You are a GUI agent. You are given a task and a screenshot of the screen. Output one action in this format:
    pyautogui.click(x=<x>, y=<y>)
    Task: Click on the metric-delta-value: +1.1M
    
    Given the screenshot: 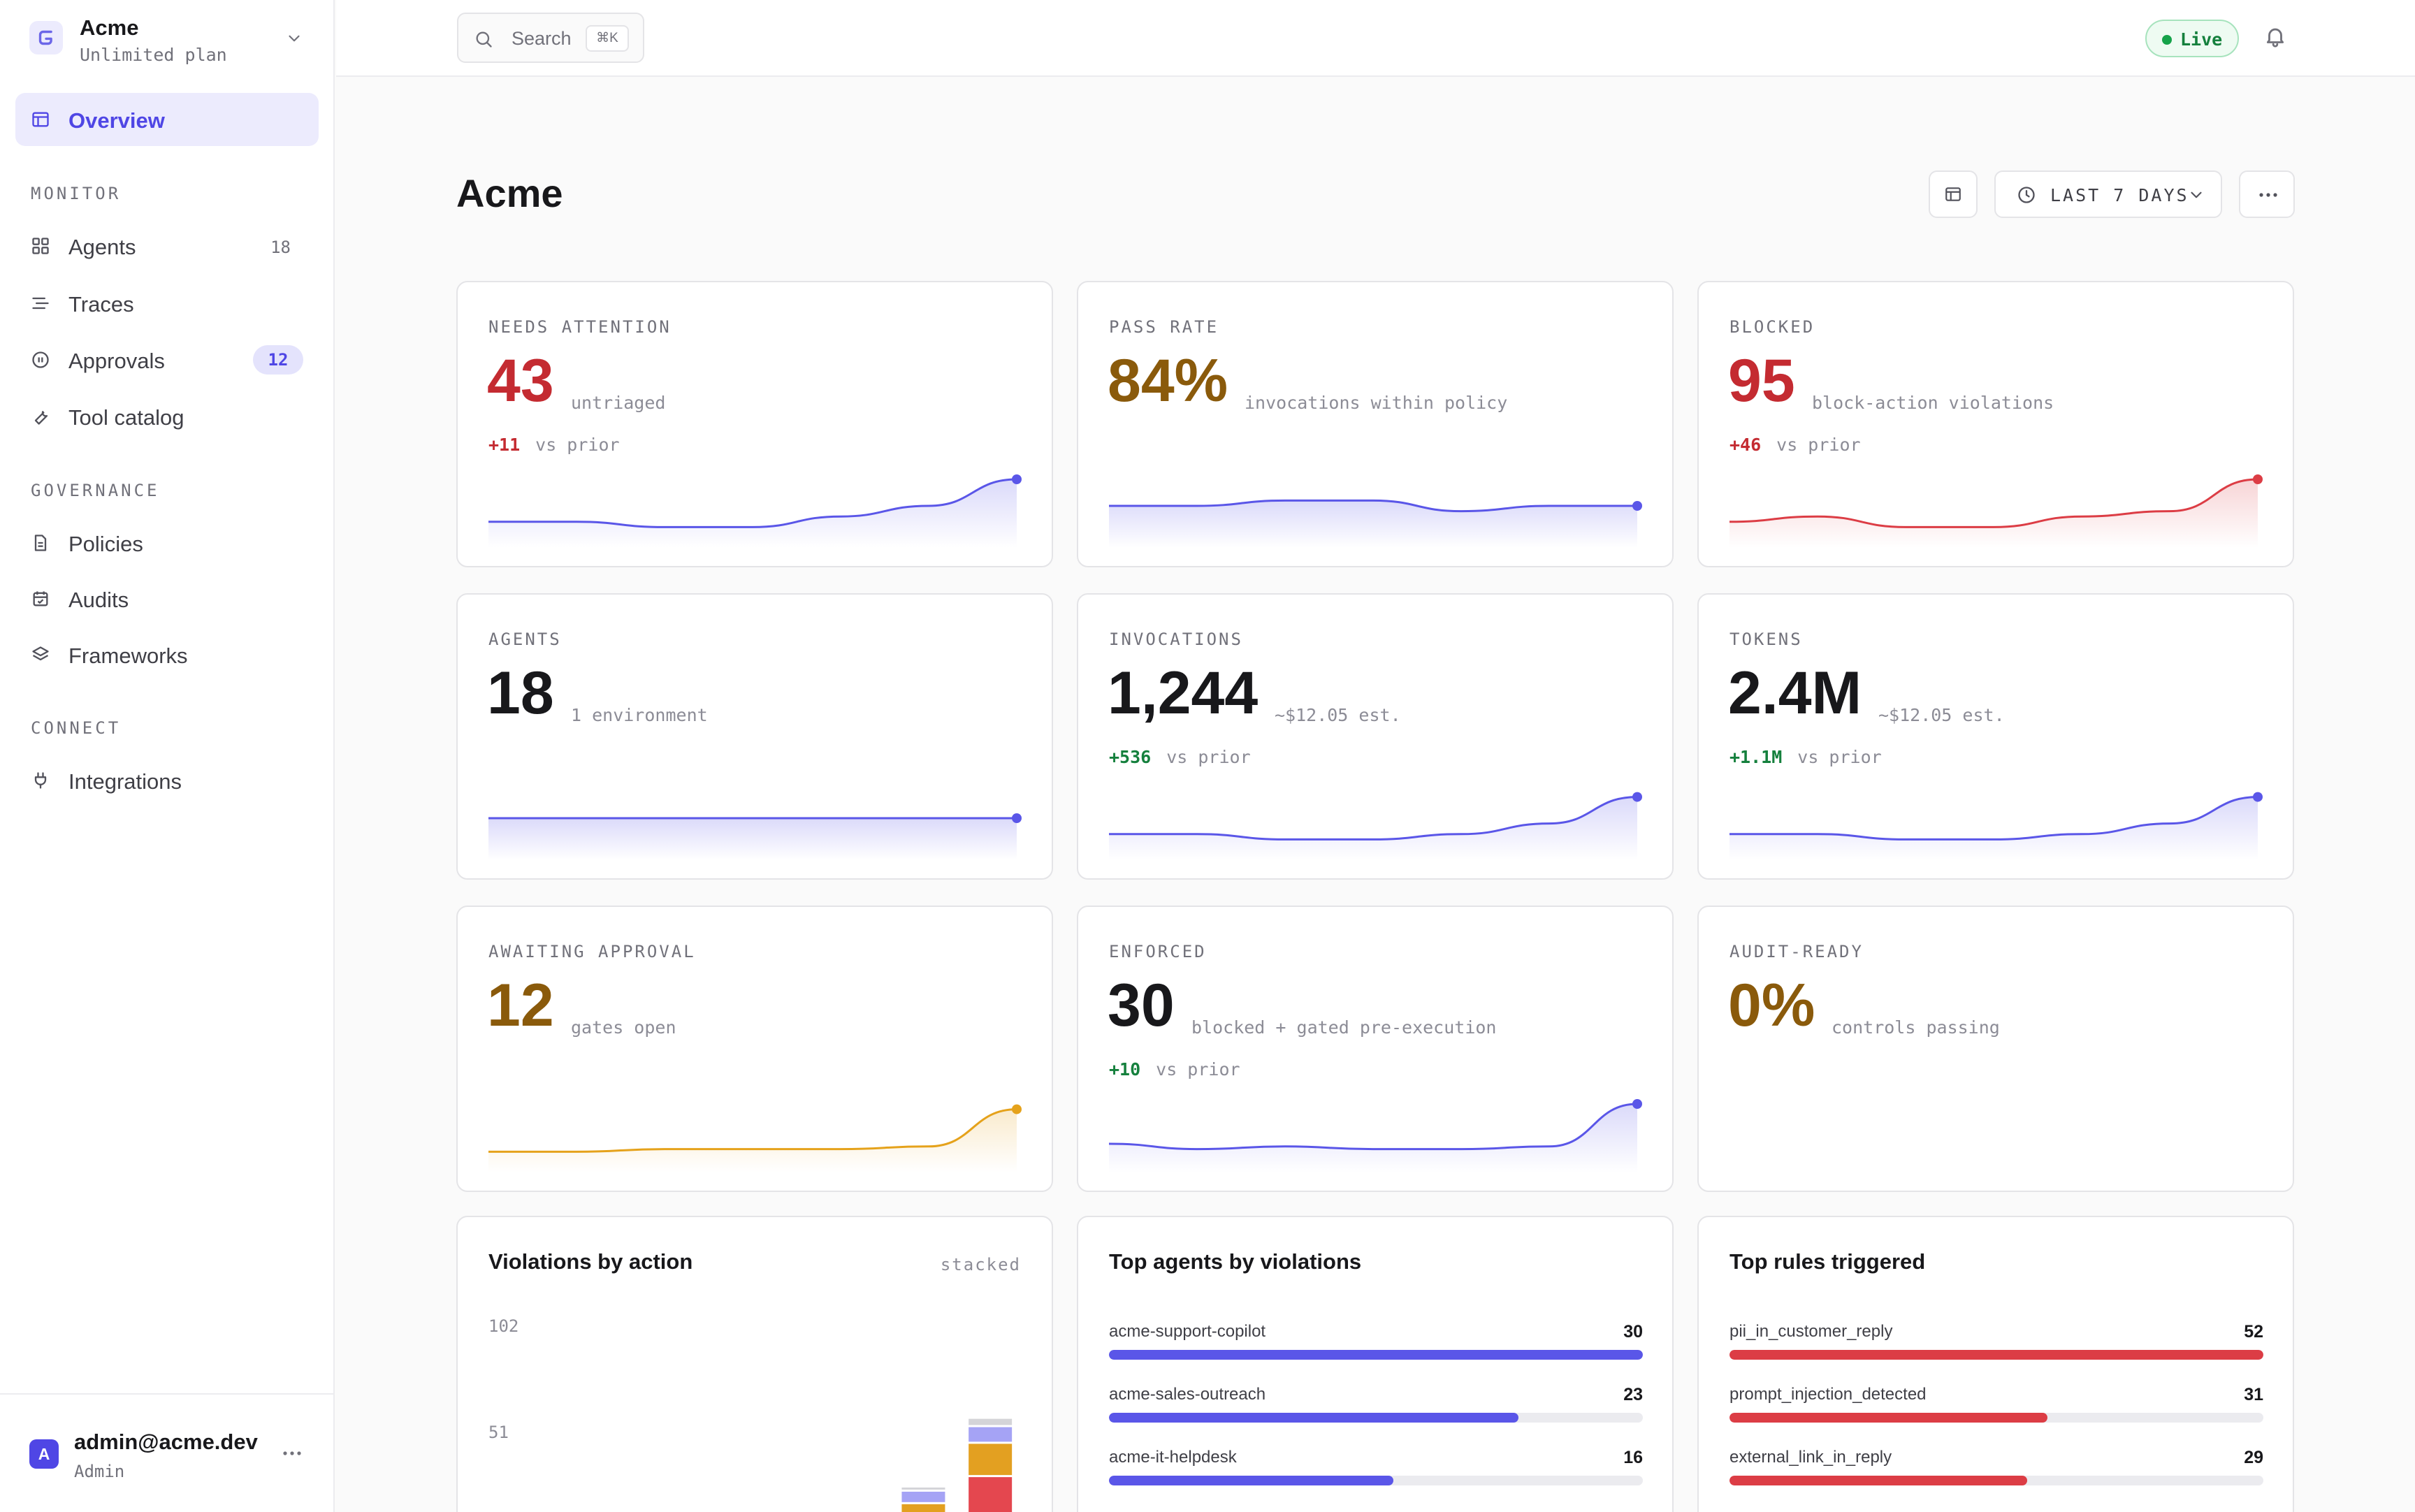 What is the action you would take?
    pyautogui.click(x=1756, y=757)
    